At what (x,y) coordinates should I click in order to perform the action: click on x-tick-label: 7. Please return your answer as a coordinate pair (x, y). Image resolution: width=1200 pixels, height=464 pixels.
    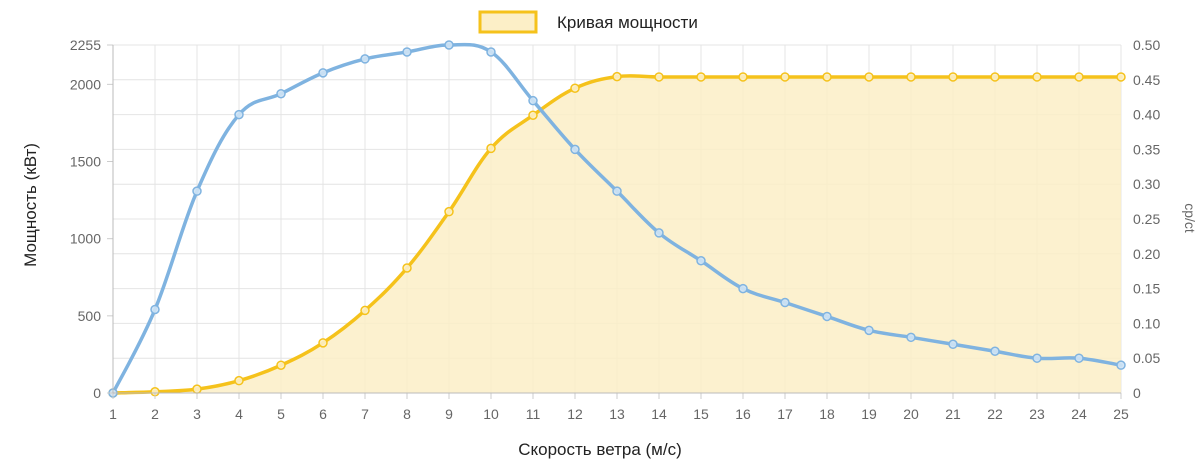
    Looking at the image, I should click on (365, 414).